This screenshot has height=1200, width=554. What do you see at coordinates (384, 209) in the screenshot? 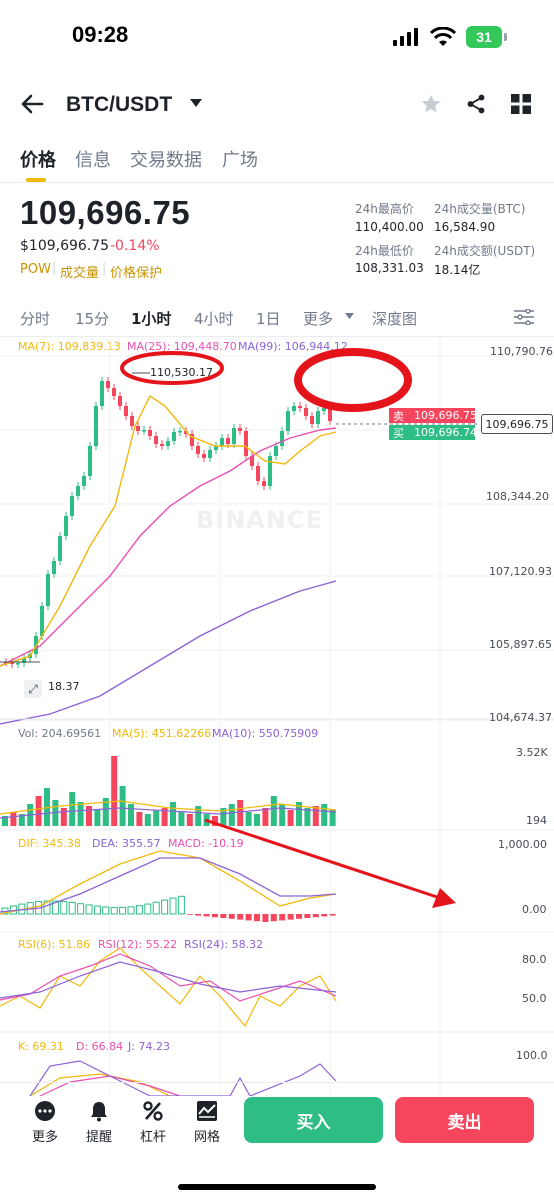
I see `high-label: 24h最高价` at bounding box center [384, 209].